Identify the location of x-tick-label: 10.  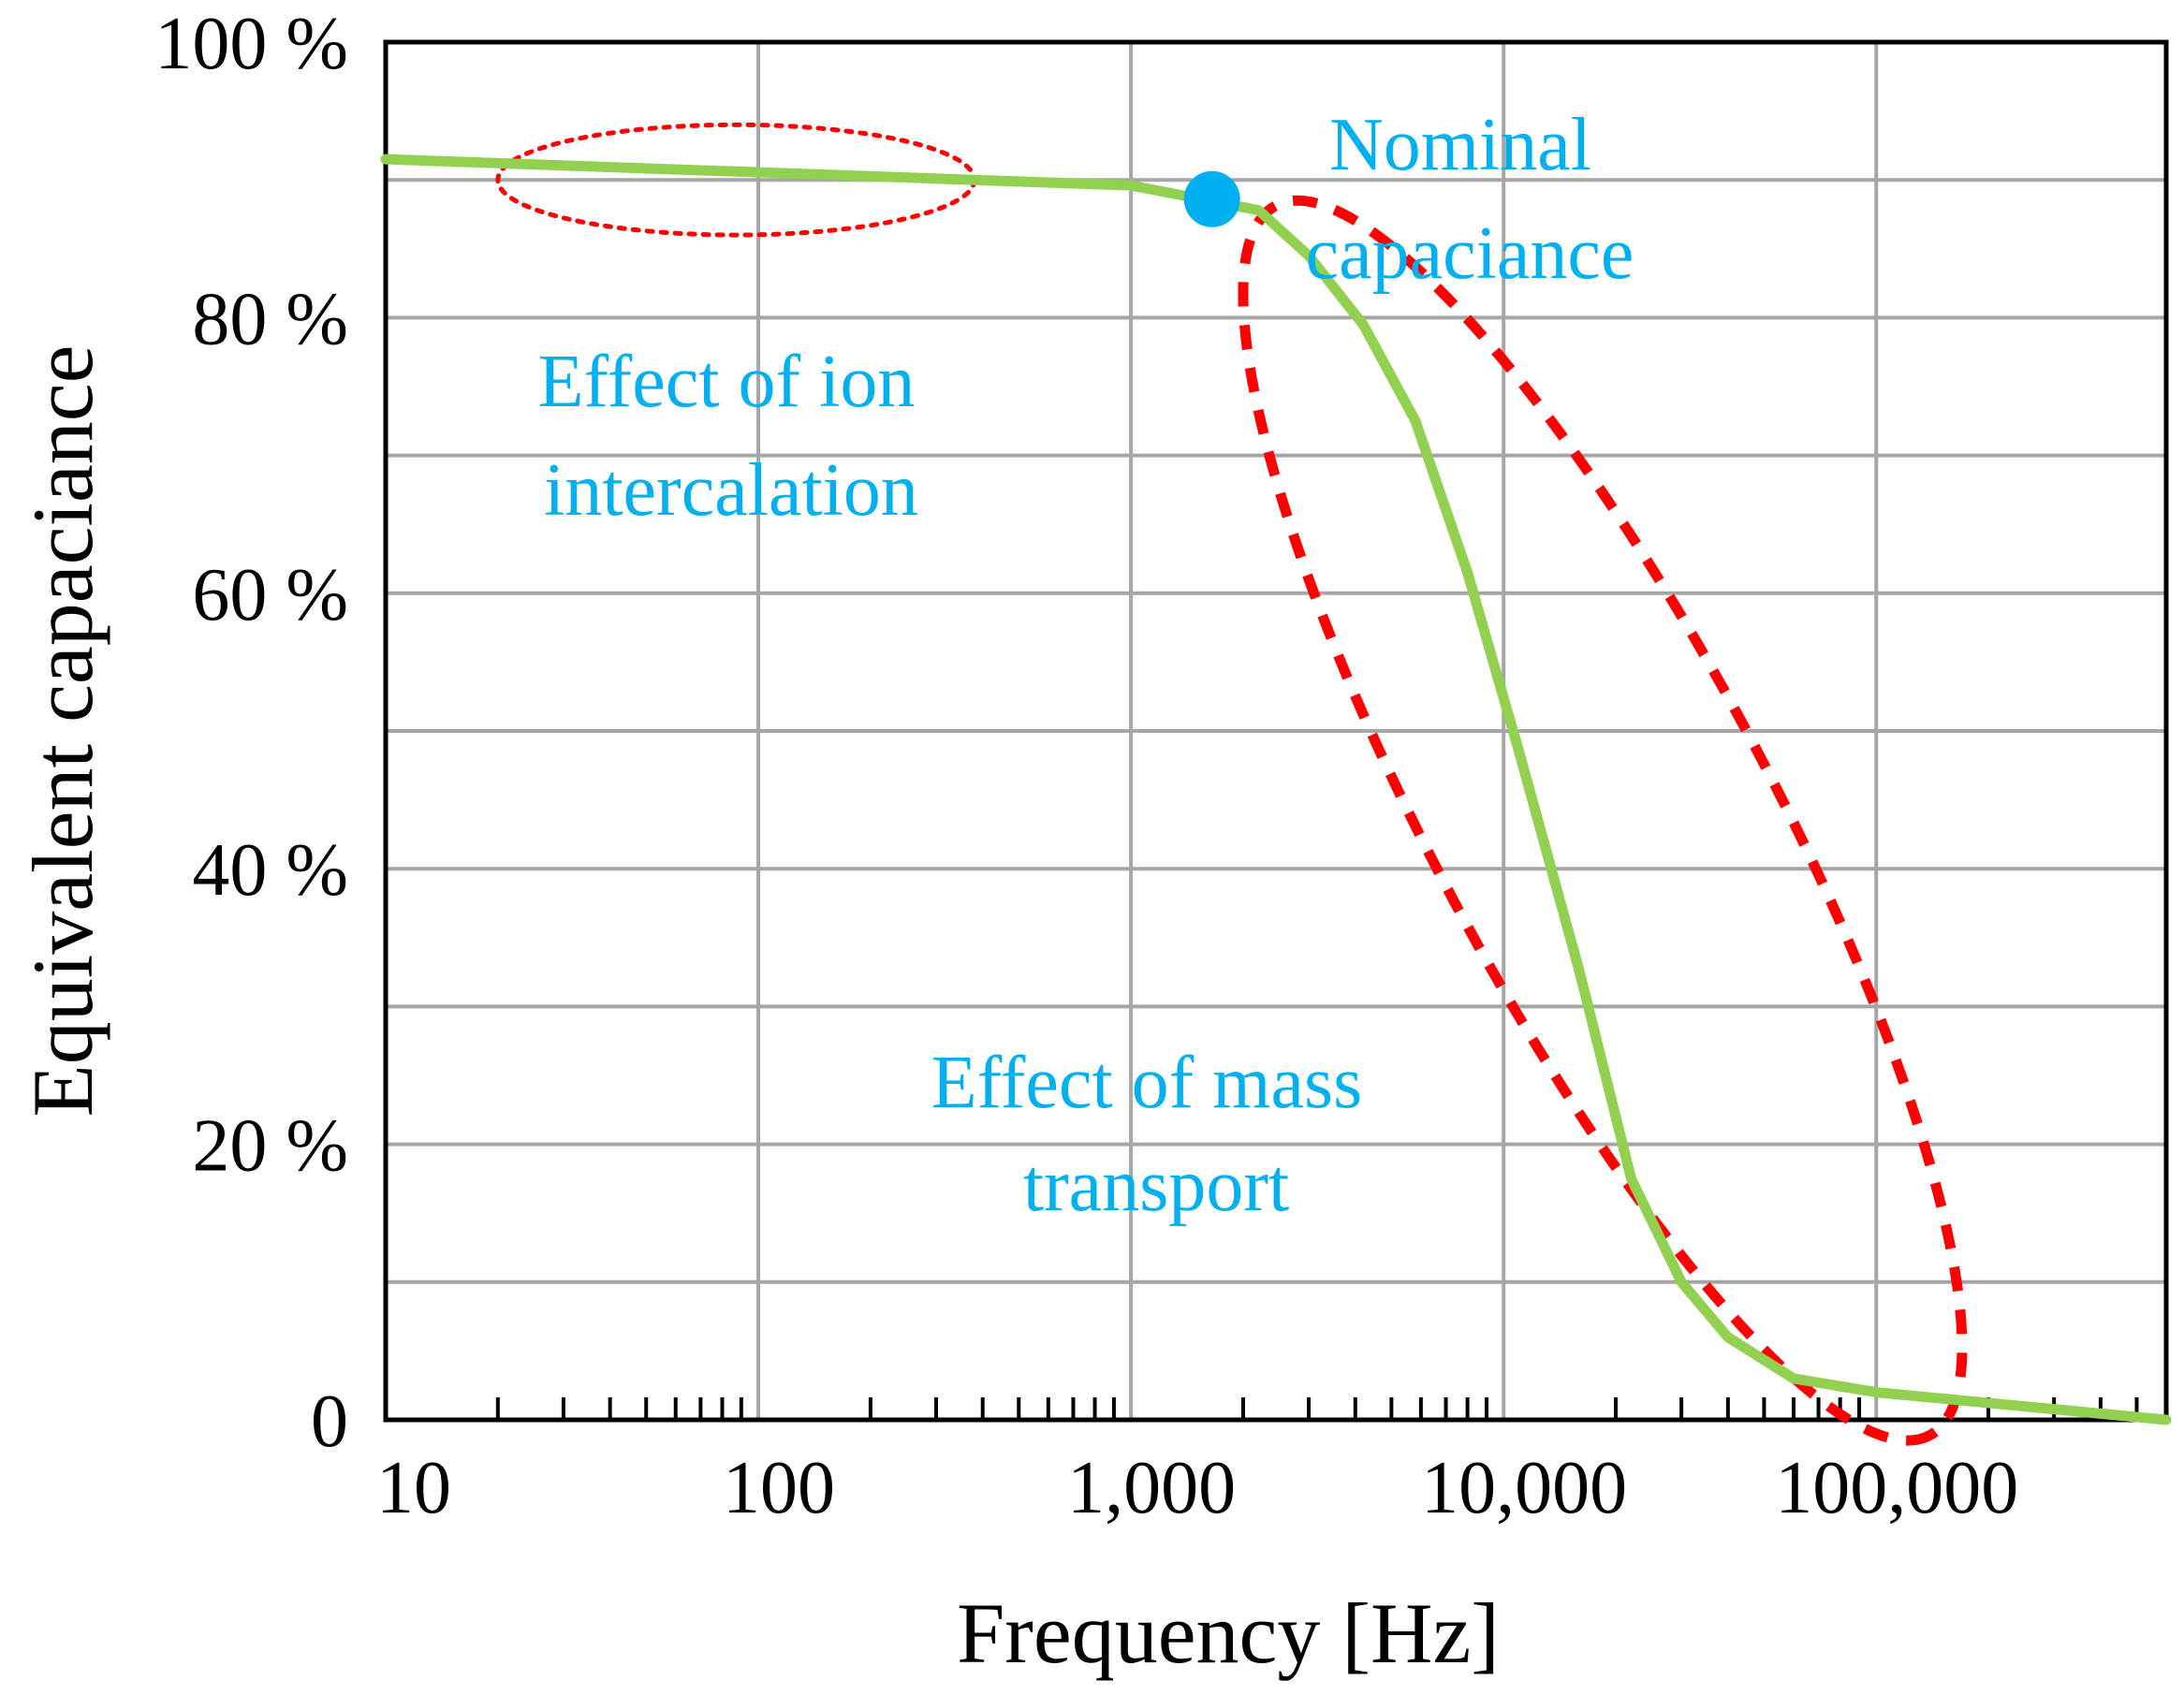
(413, 1488).